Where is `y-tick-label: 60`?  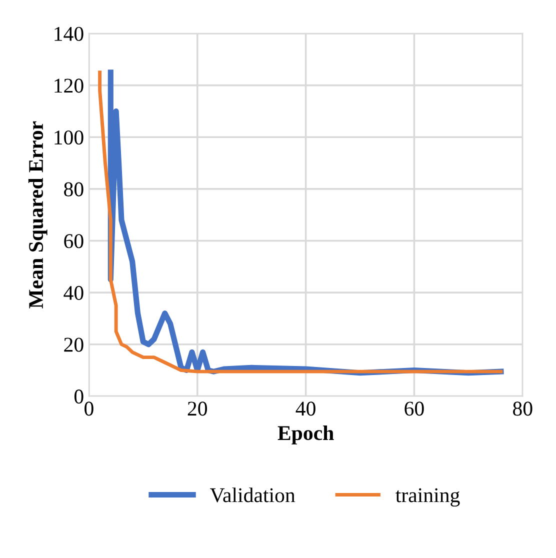
y-tick-label: 60 is located at coordinates (74, 241).